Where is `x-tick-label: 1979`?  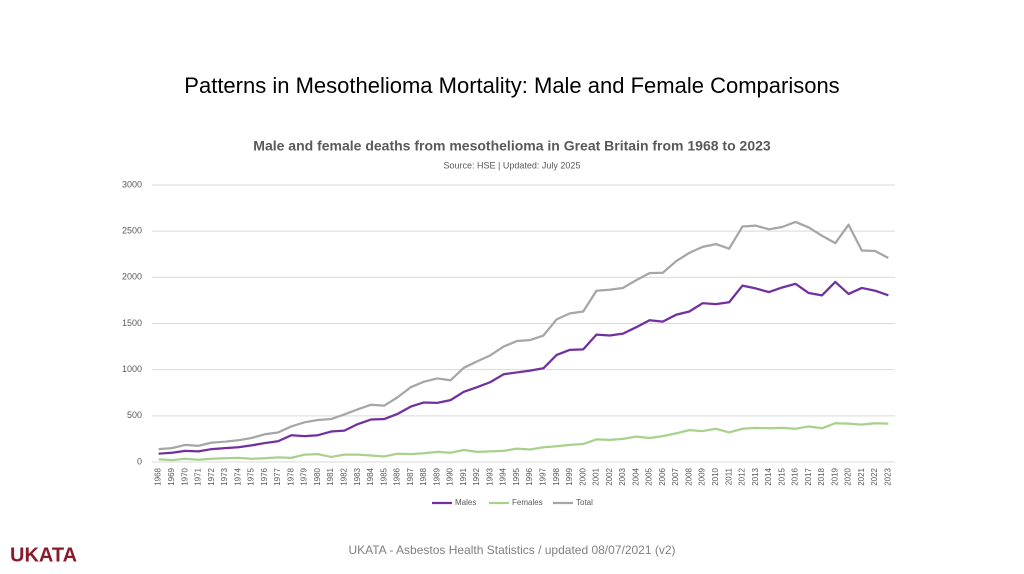 x-tick-label: 1979 is located at coordinates (304, 476).